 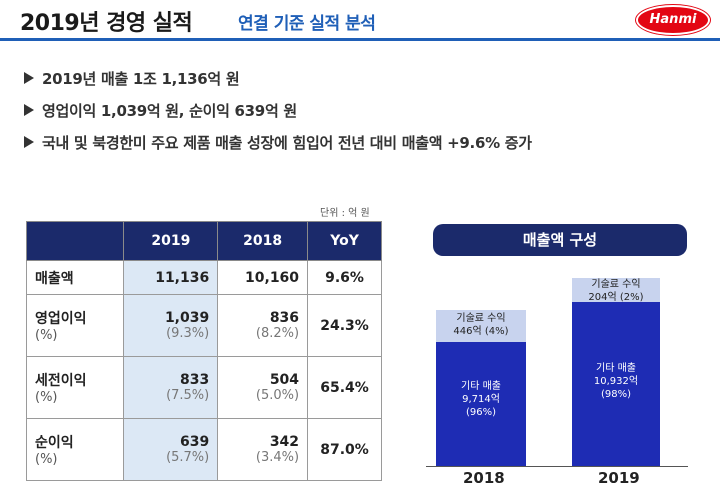 I want to click on row-label-text: 순이익, so click(x=54, y=443).